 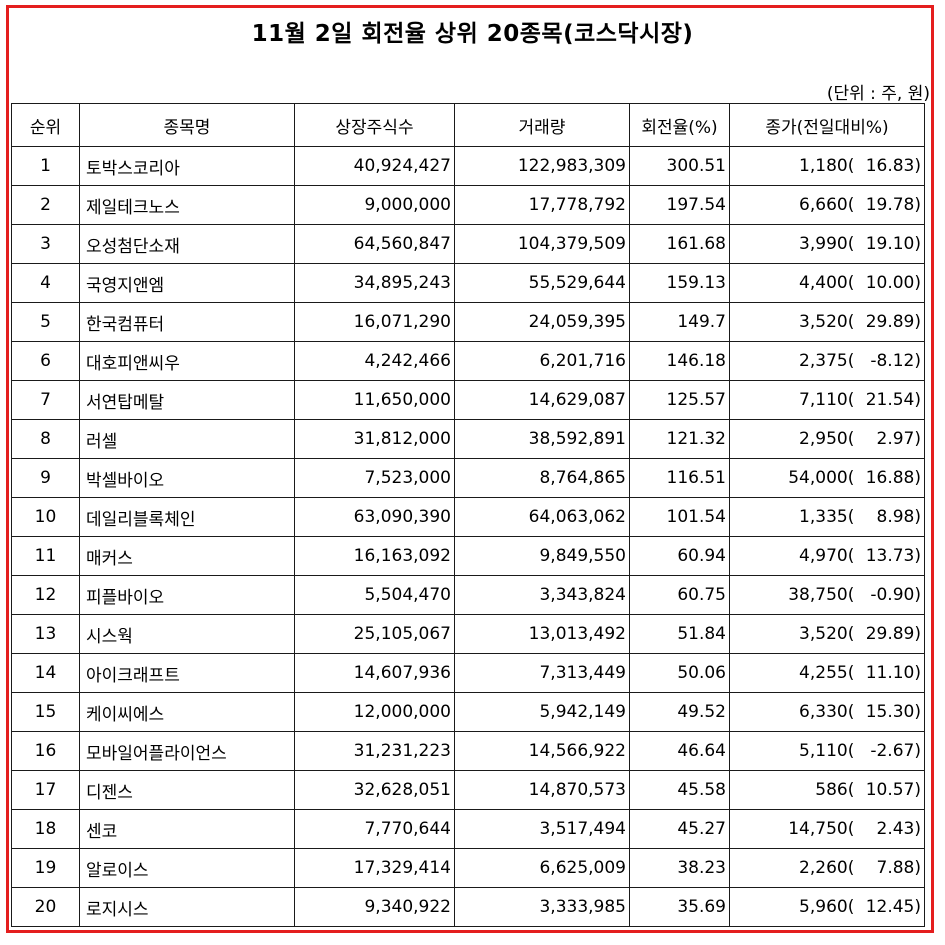 I want to click on change-value: 2.97, so click(x=895, y=439).